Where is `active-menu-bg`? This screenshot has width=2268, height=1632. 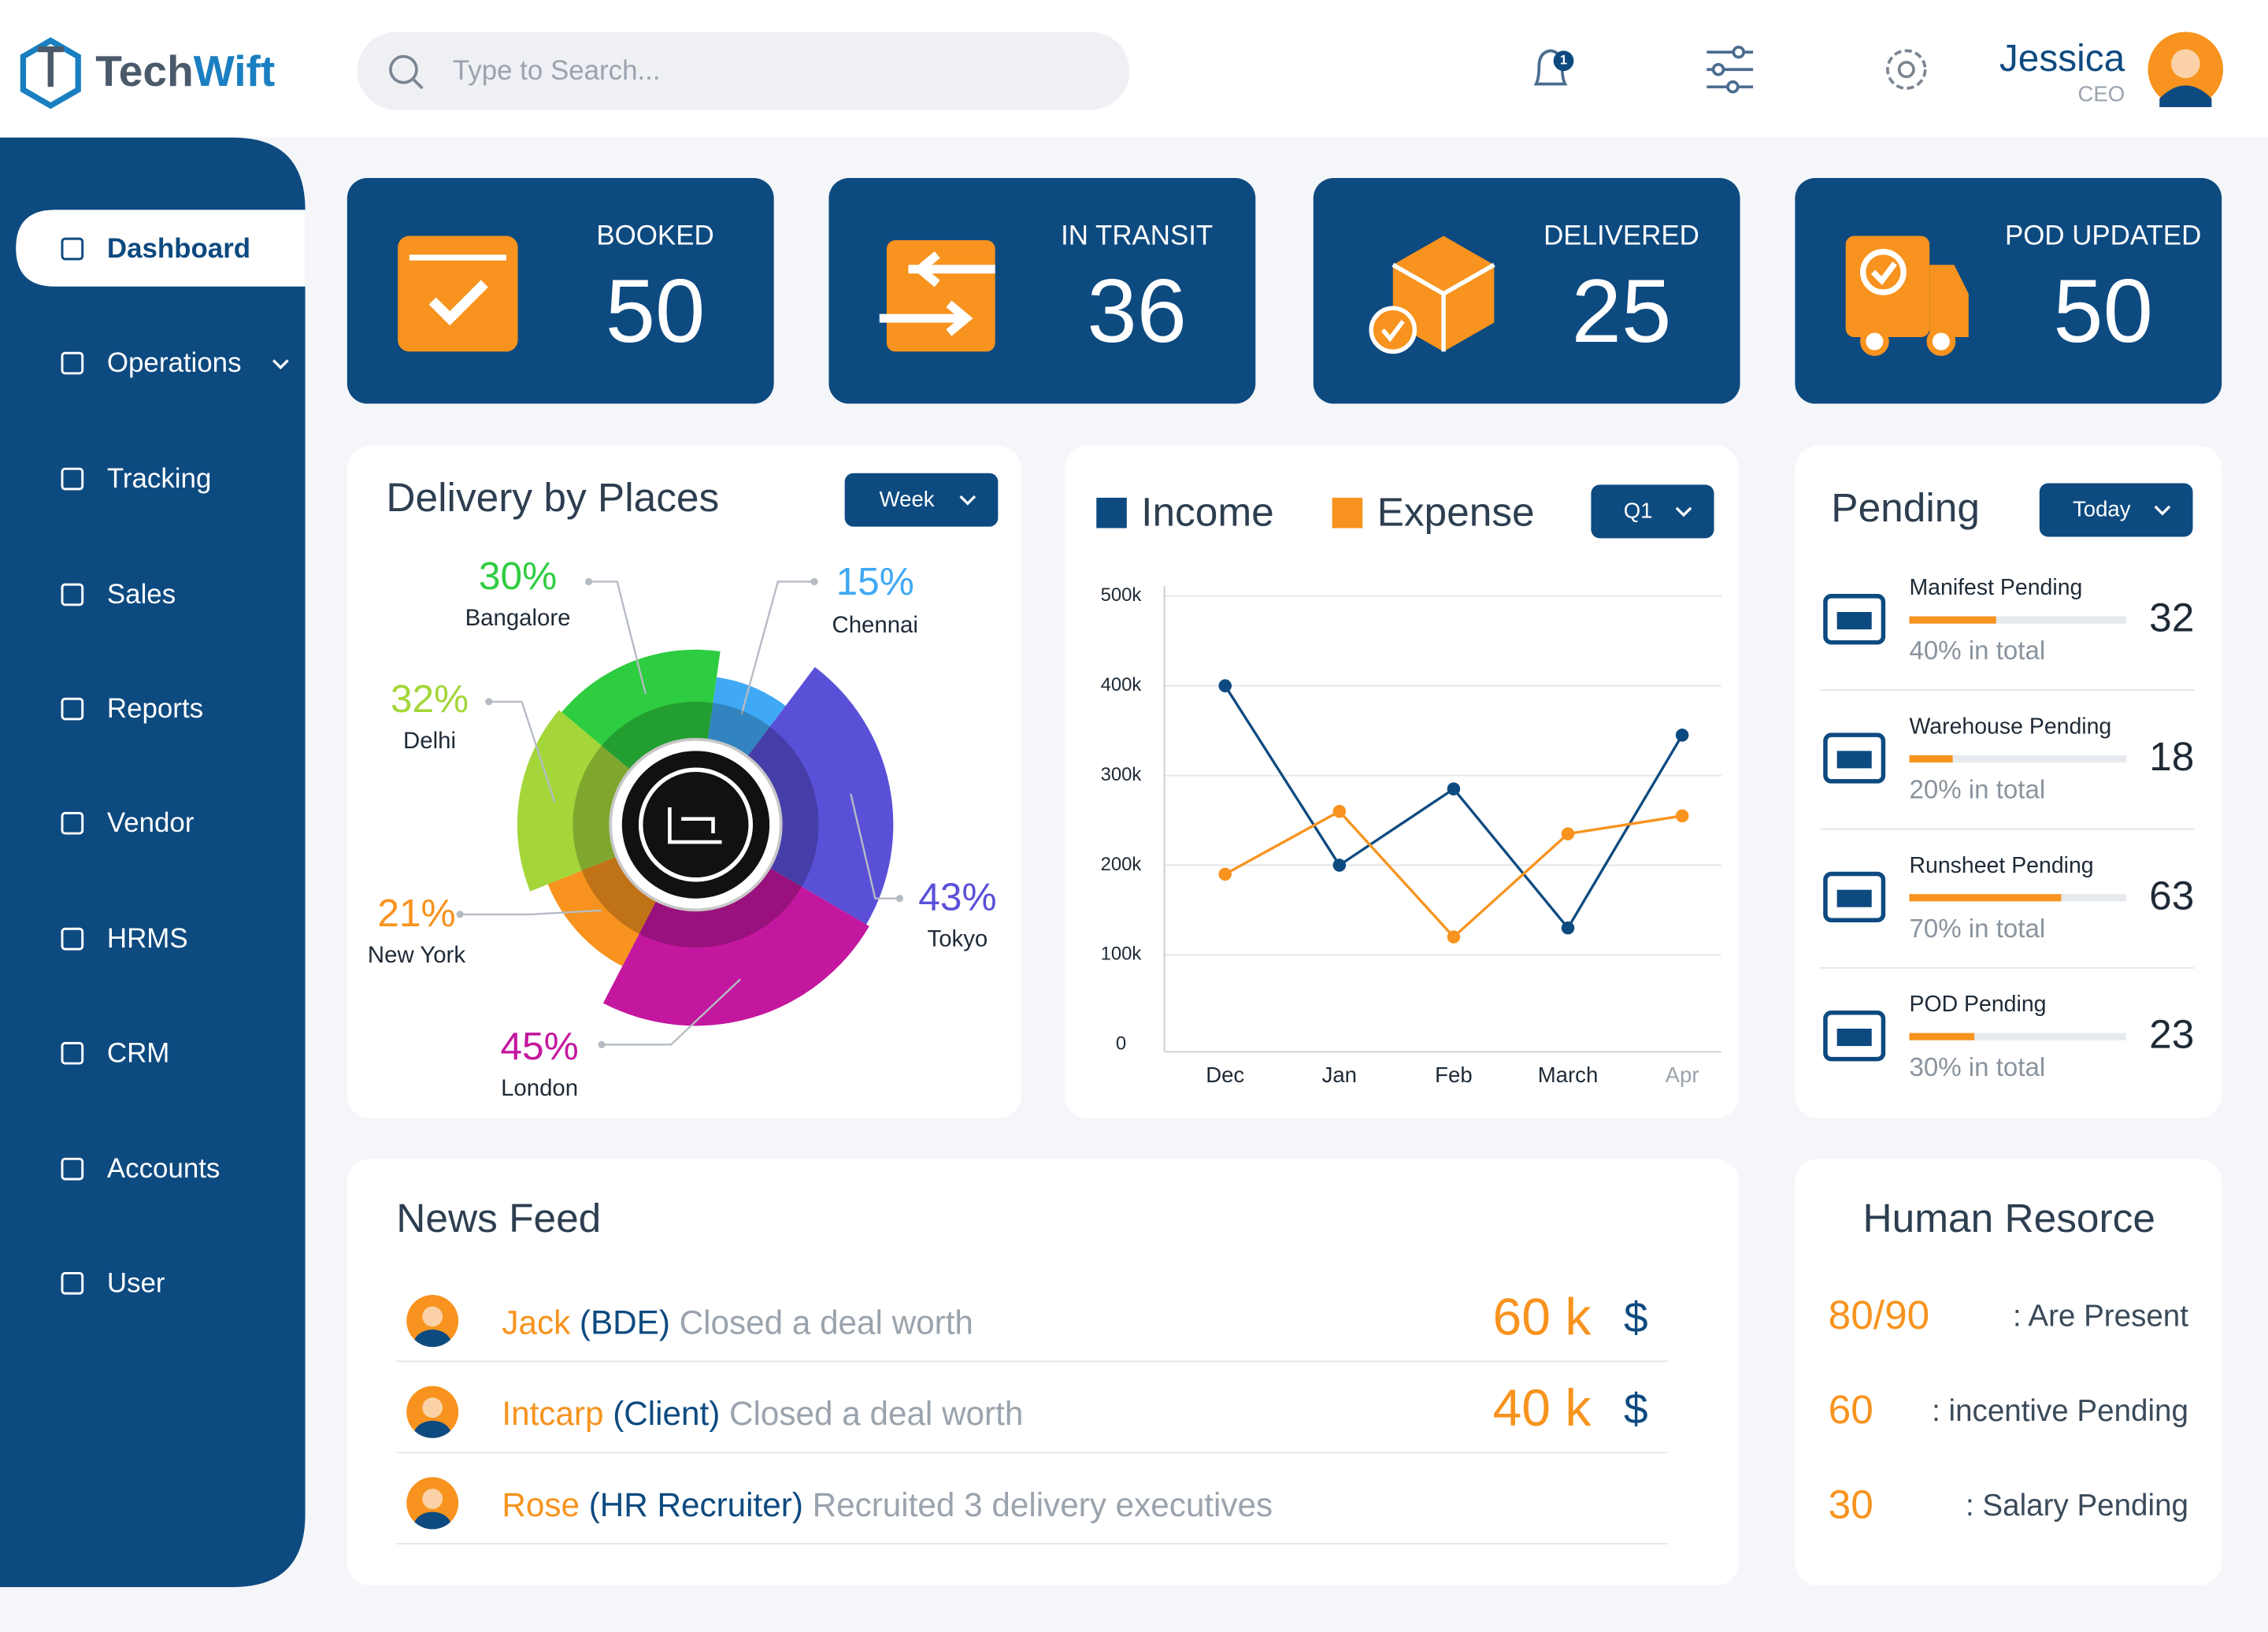 active-menu-bg is located at coordinates (161, 248).